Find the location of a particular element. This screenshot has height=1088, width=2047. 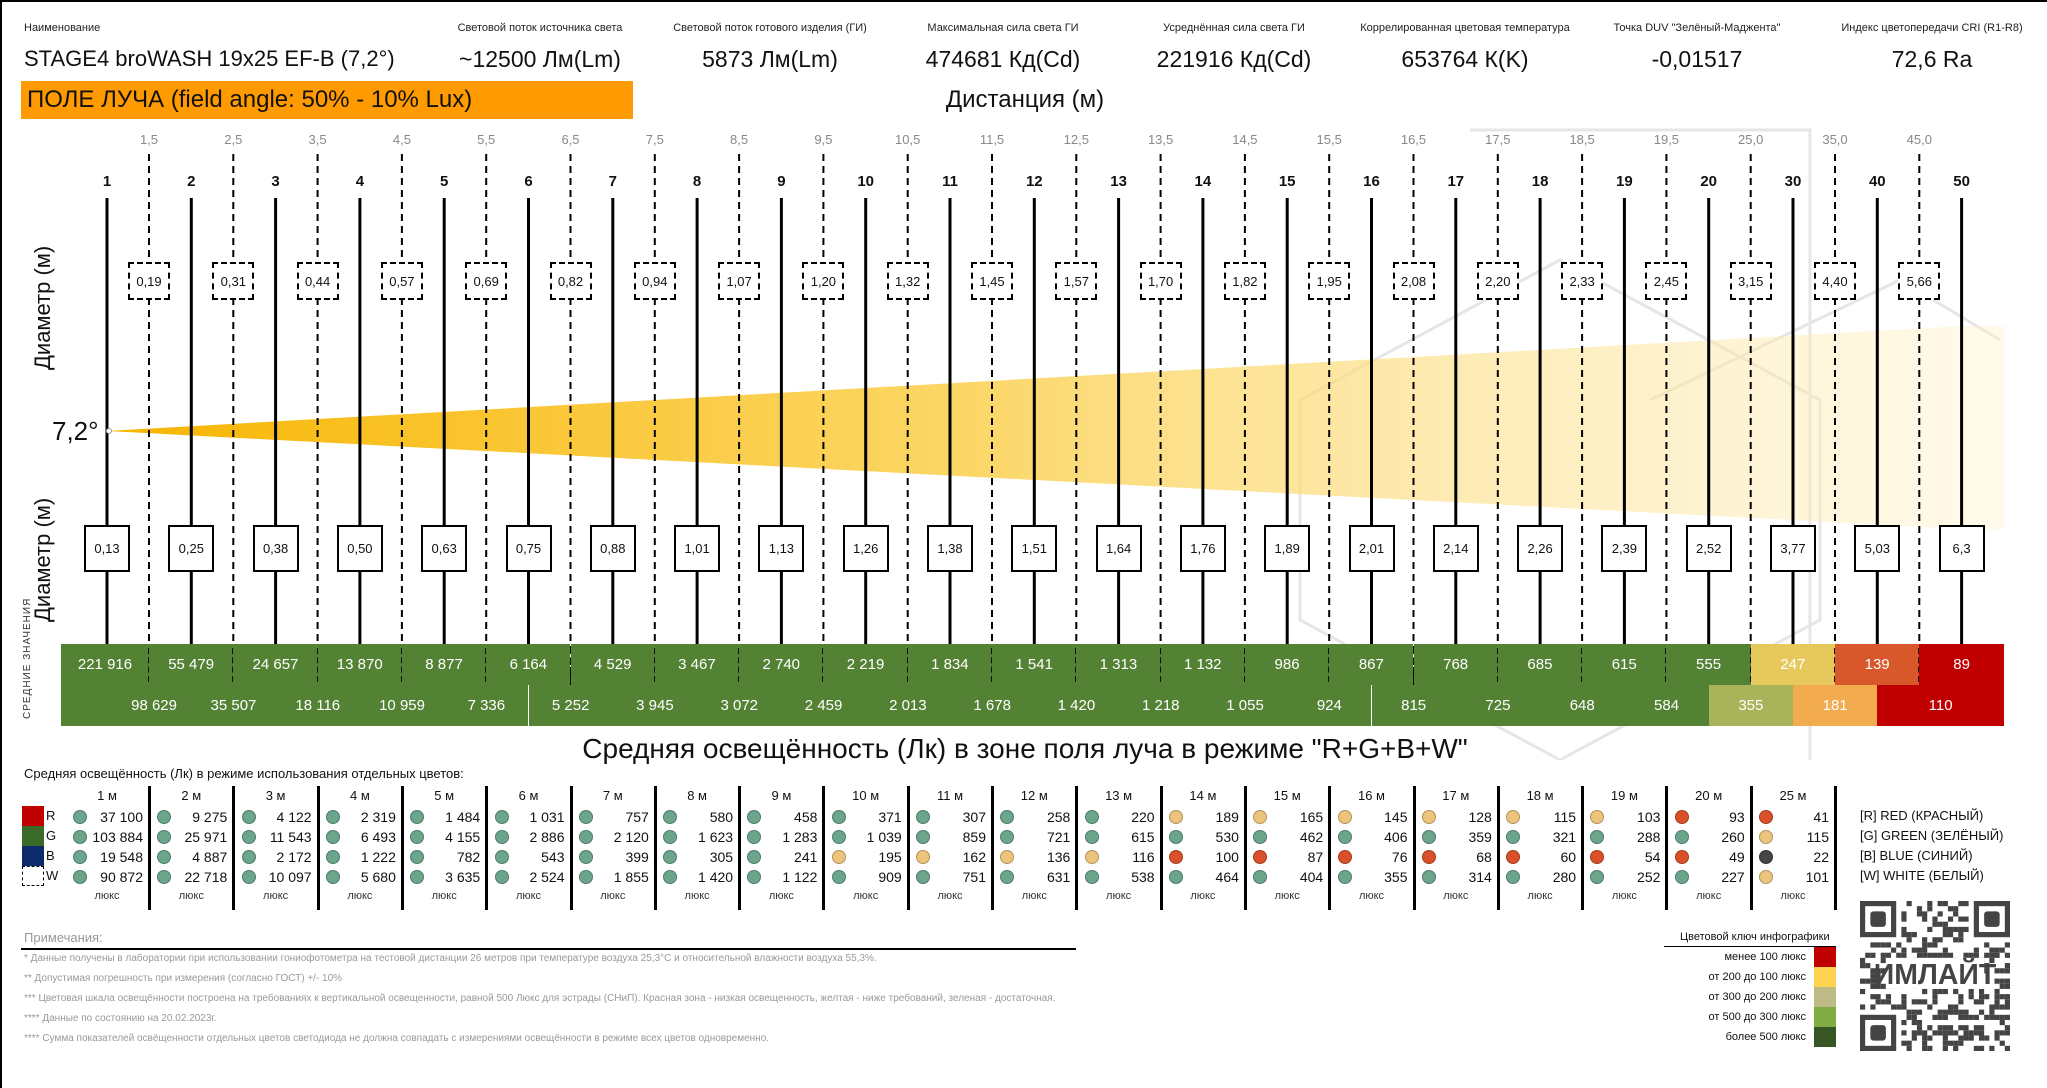

table-column: 5 м 1 484 4 155 782 3 635 люкс is located at coordinates (444, 849).